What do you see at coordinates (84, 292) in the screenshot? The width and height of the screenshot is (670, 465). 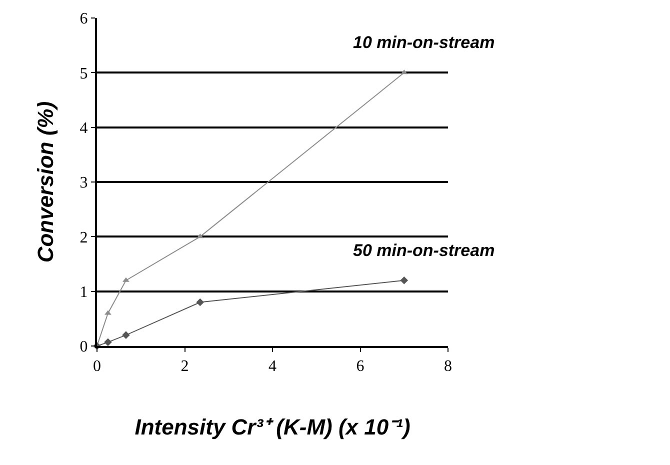 I see `y-tick-label: 1` at bounding box center [84, 292].